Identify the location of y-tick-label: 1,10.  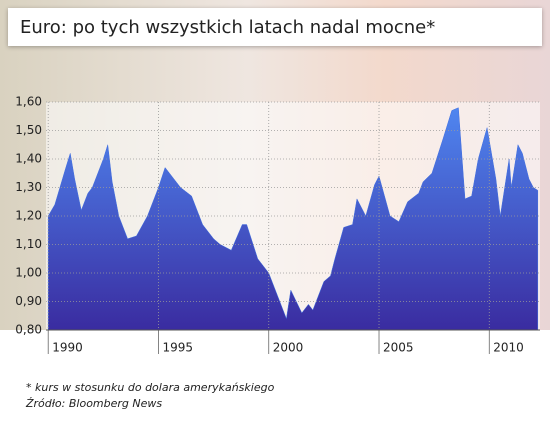
(28, 244).